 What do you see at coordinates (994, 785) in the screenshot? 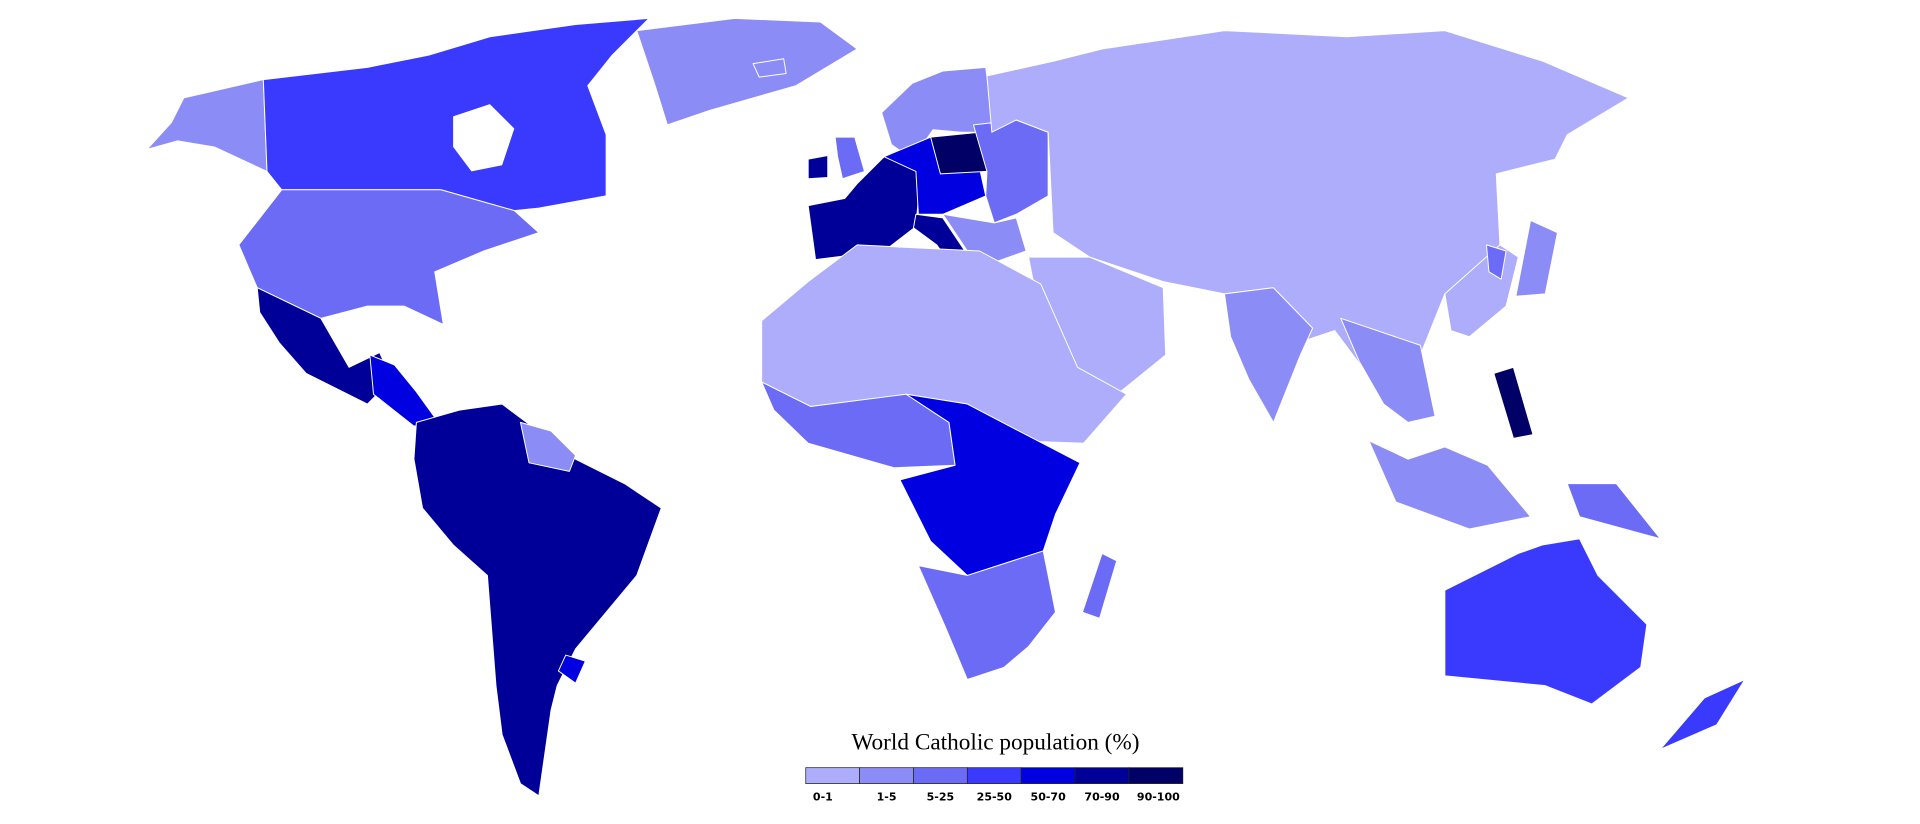
I see `legend: 0-1 1-5 5-25 25-50 50-70 70-90 90-100` at bounding box center [994, 785].